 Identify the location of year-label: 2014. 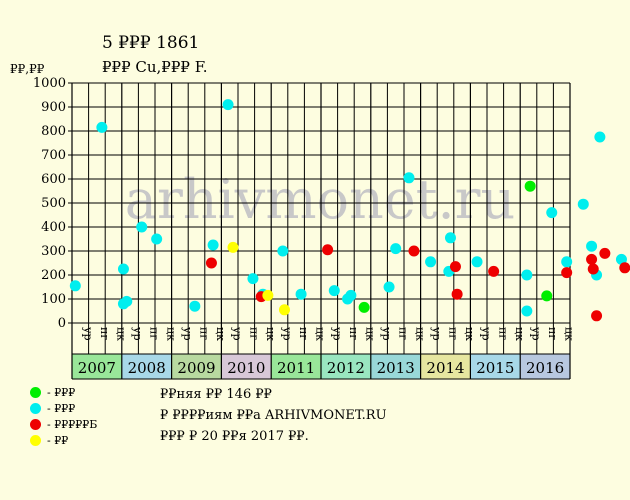
(445, 368).